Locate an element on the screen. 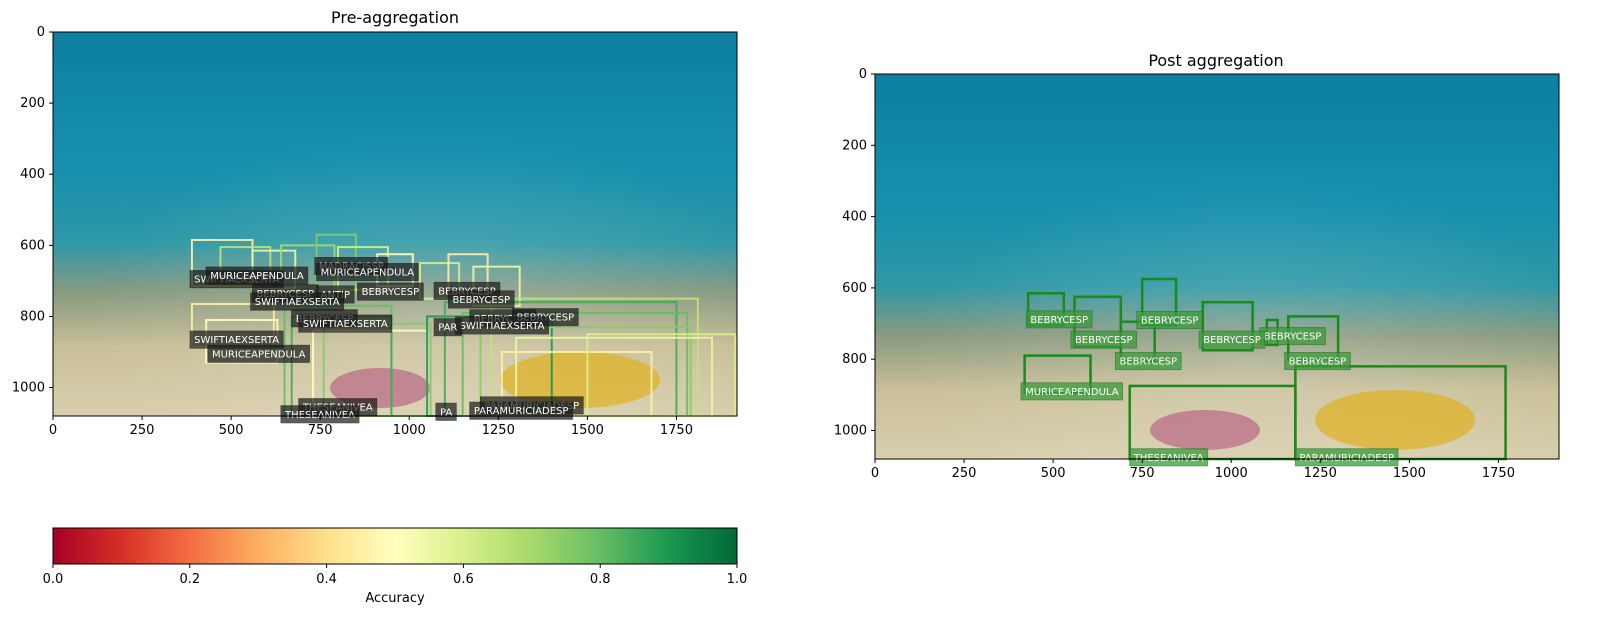 This screenshot has height=632, width=1614. colorbar-tick-label: 0.6 is located at coordinates (463, 579).